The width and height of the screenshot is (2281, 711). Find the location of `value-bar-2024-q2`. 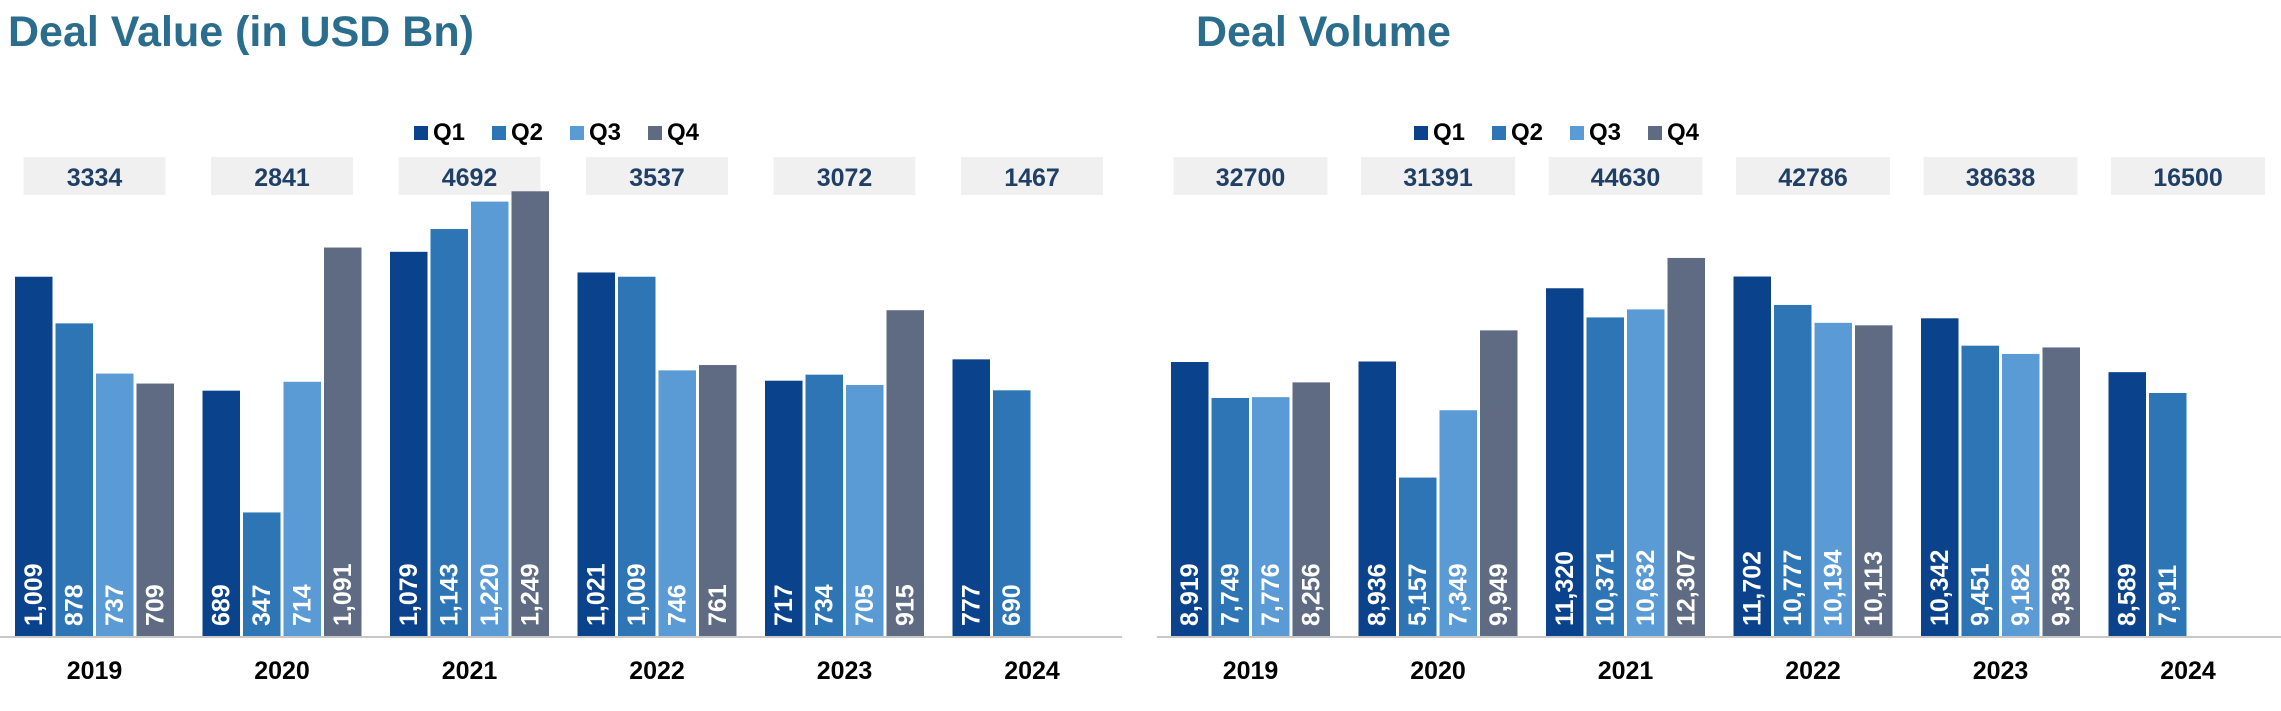

value-bar-2024-q2 is located at coordinates (1012, 513).